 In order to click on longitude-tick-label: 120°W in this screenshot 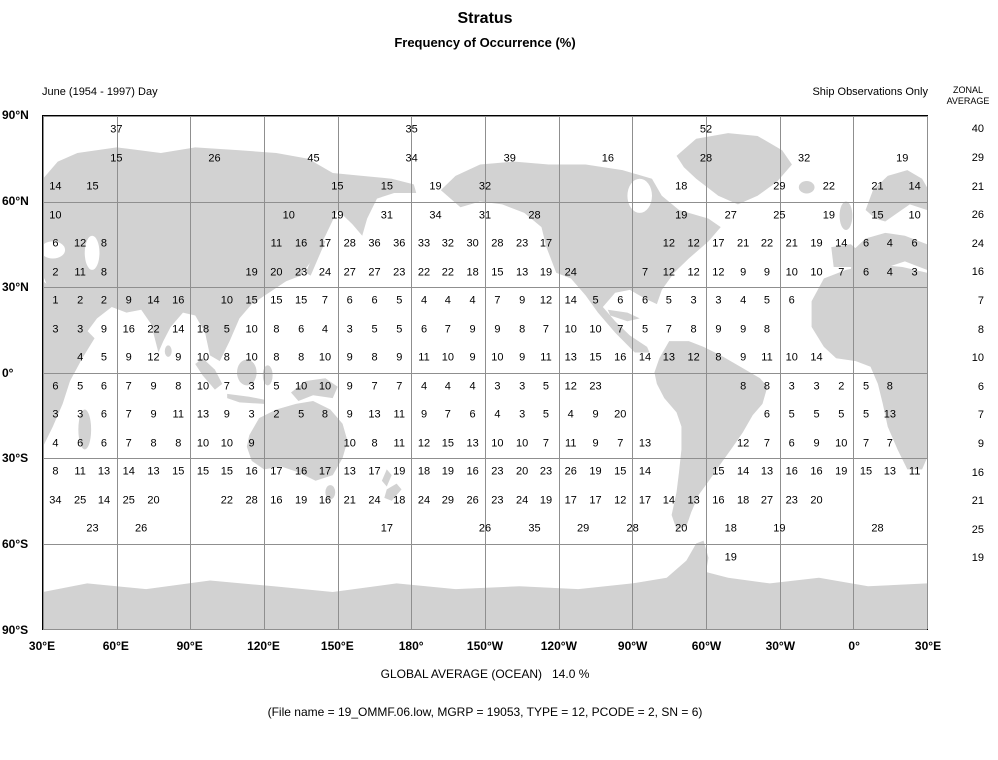, I will do `click(558, 646)`.